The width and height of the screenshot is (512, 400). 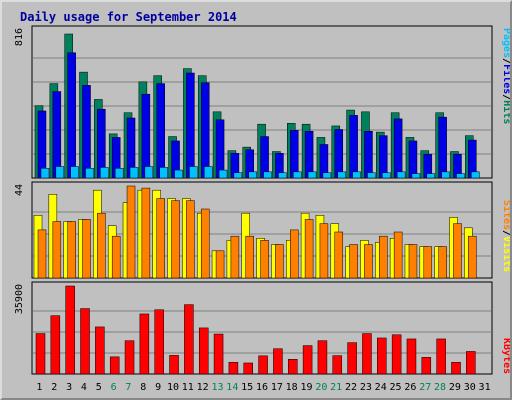 What do you see at coordinates (232, 387) in the screenshot?
I see `x-tick-label-day-14: 14` at bounding box center [232, 387].